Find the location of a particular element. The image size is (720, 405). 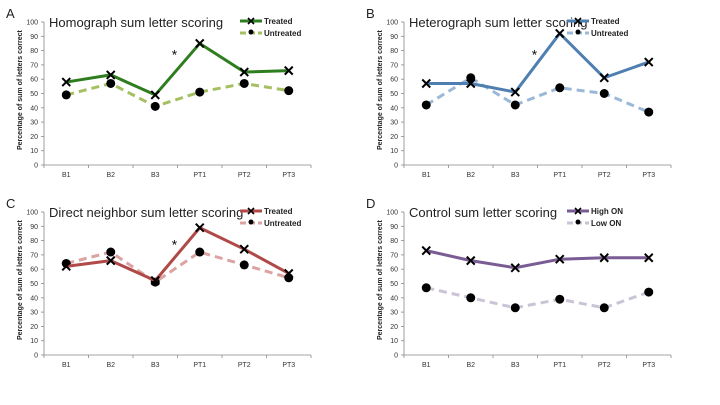

legend-item: Low ON is located at coordinates (595, 223).